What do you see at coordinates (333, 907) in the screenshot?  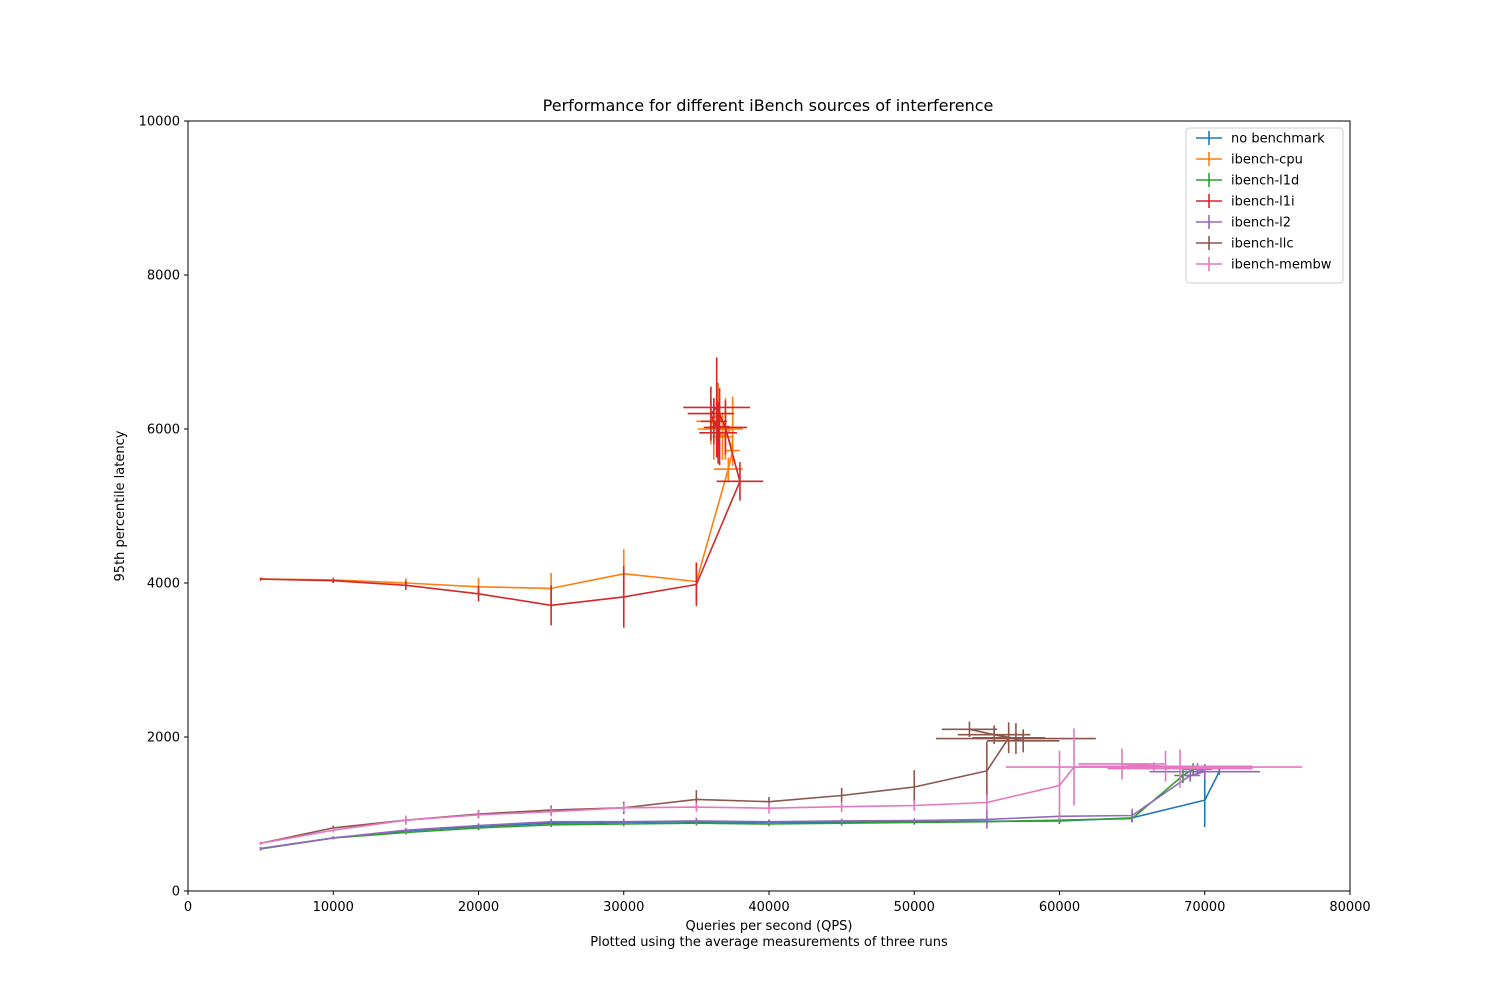 I see `x-tick-label: 10000` at bounding box center [333, 907].